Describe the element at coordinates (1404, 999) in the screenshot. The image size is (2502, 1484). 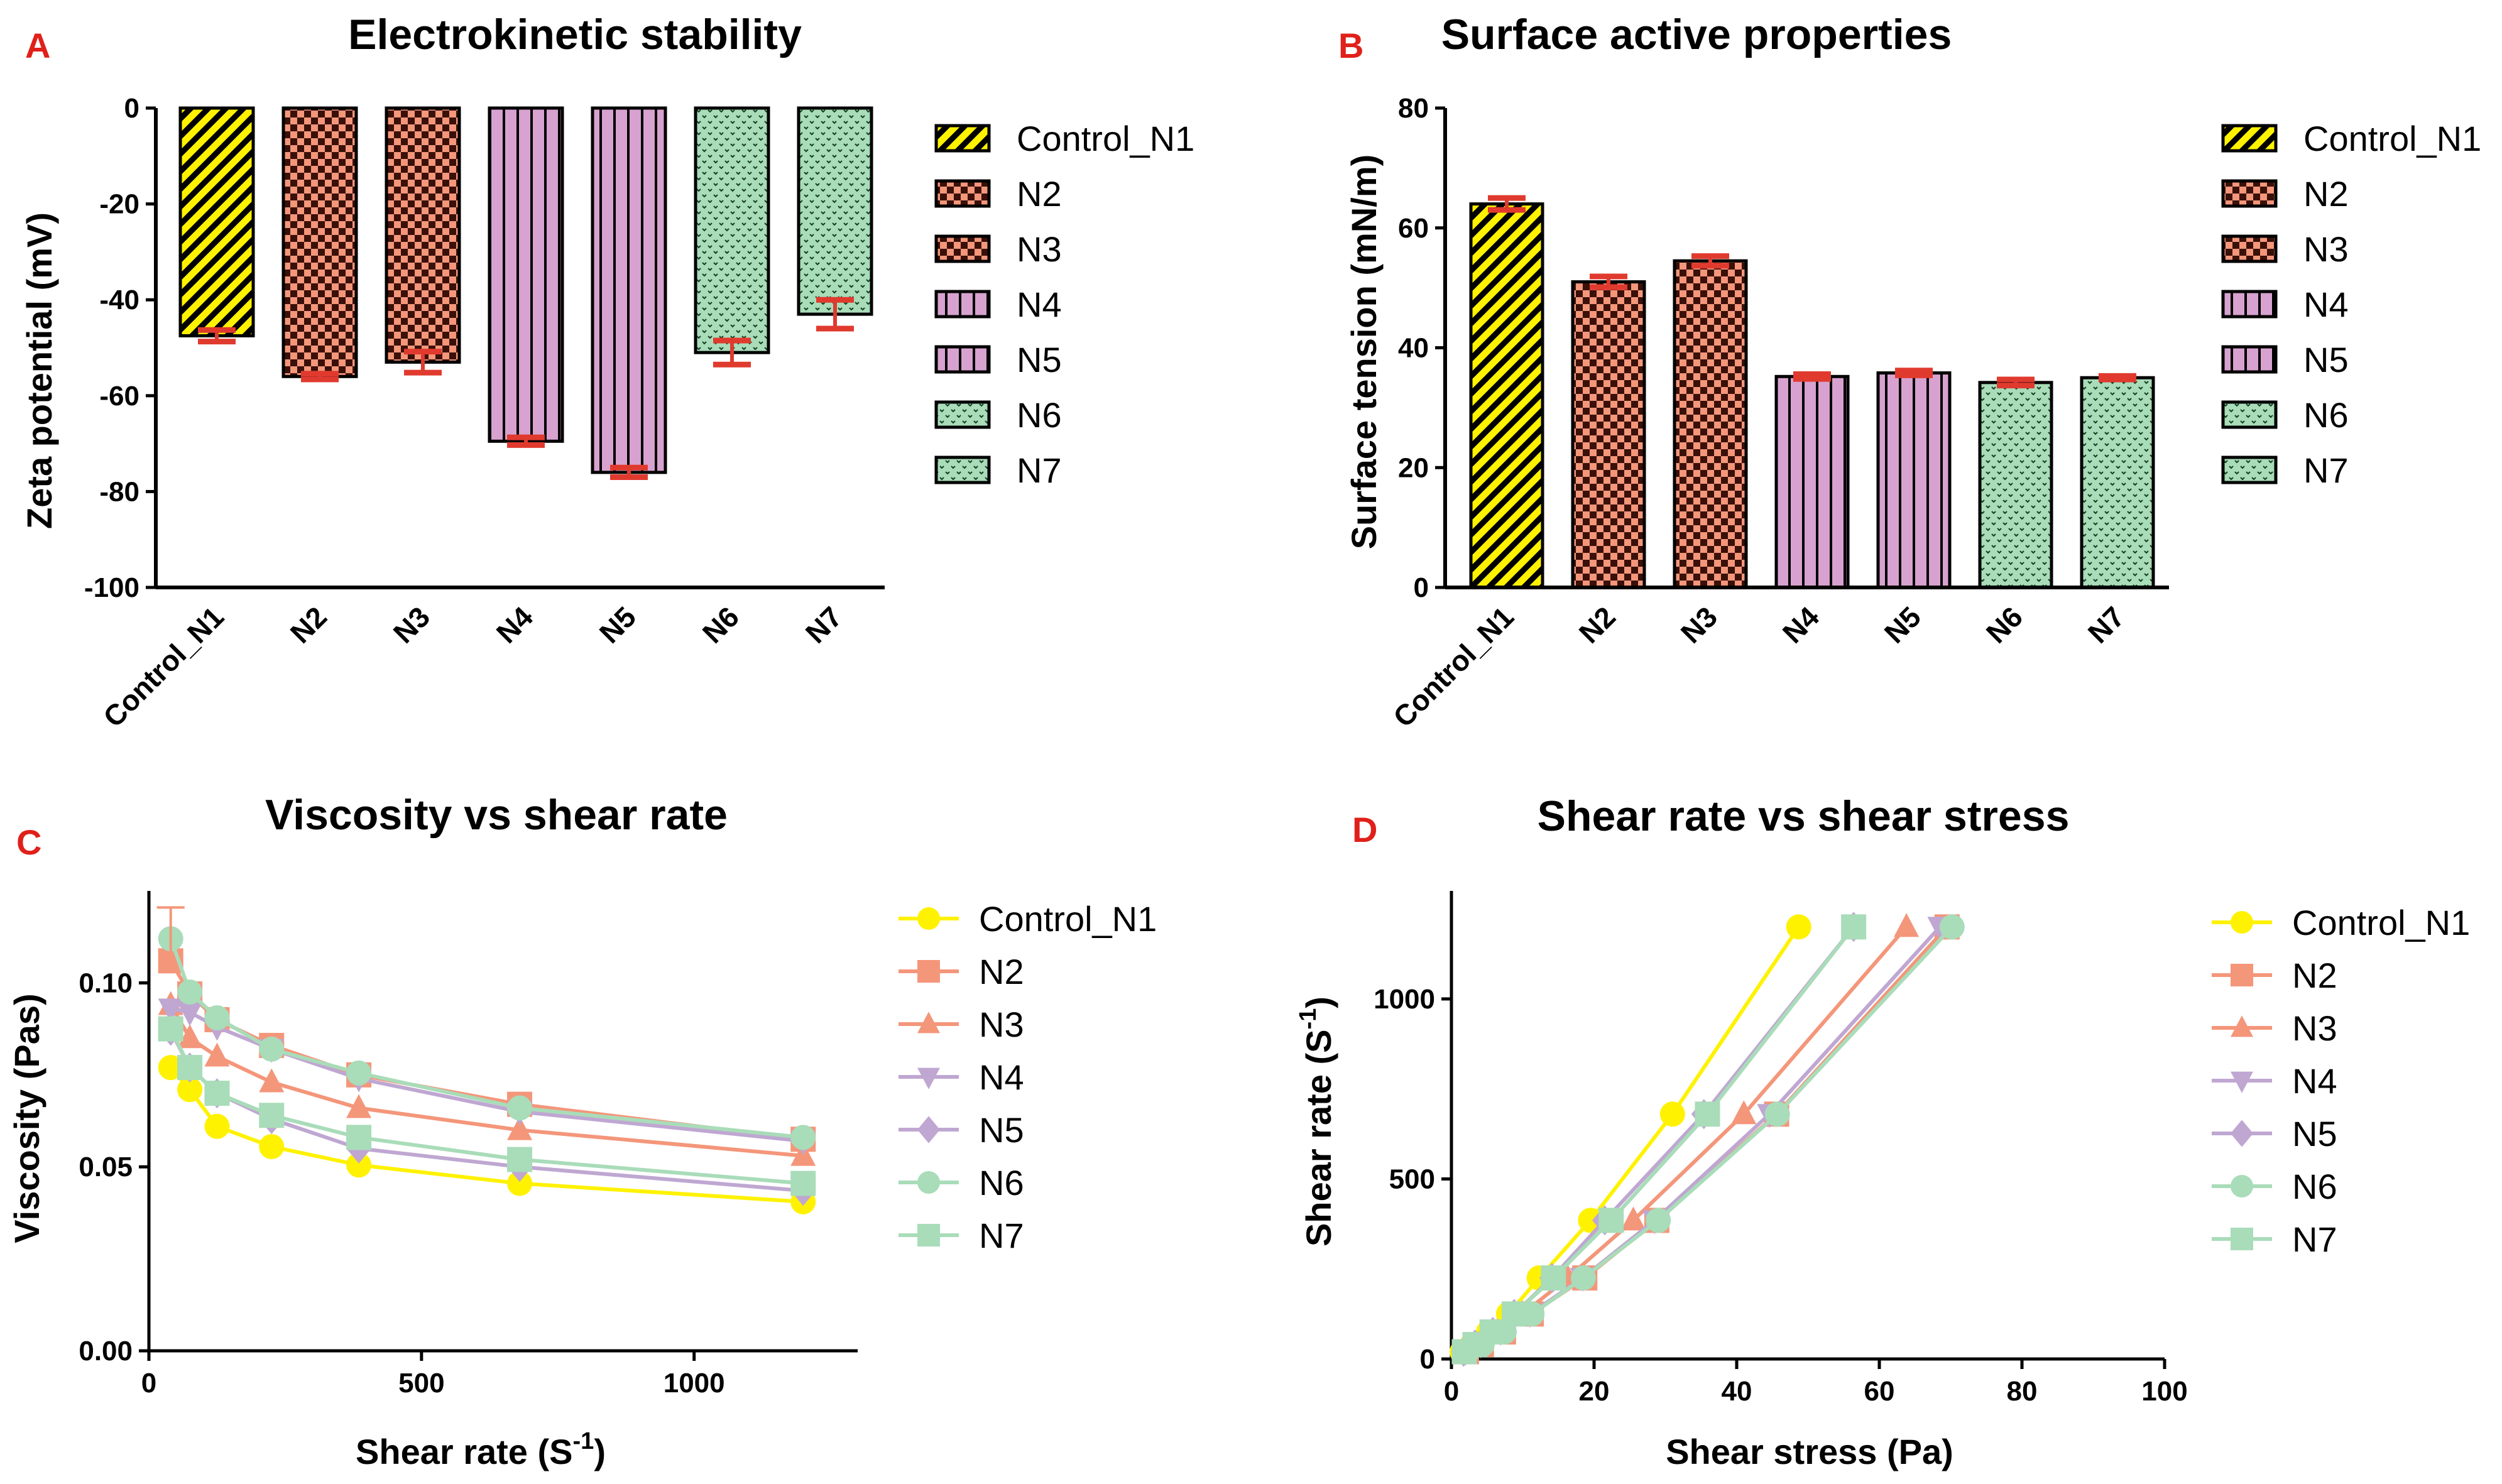
I see `y-tick-label-1000: 1000` at that location.